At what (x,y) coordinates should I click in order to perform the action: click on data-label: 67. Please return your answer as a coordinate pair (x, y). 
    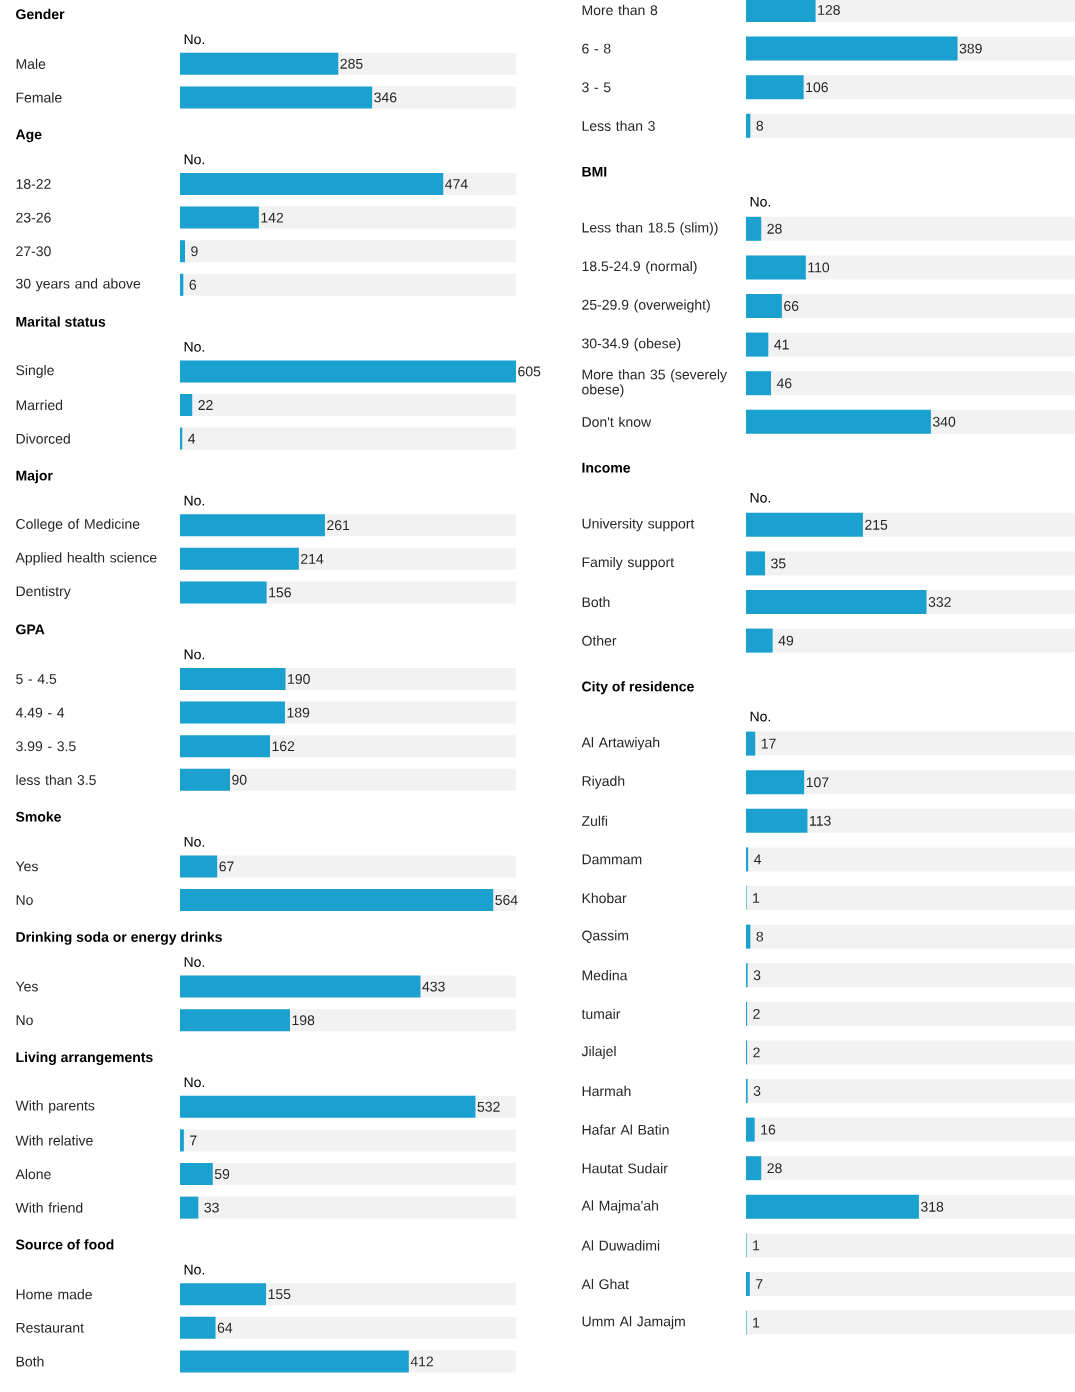
    Looking at the image, I should click on (226, 866).